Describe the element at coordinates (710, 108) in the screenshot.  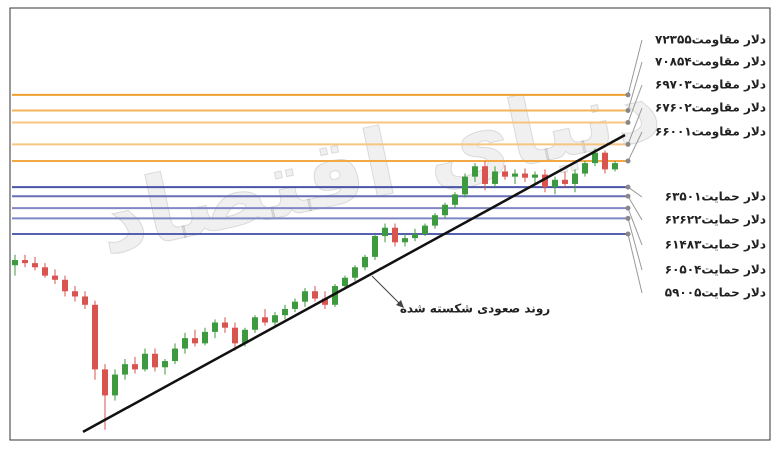
I see `level-label: ۶۷۶۰دلار مقاومت۲` at that location.